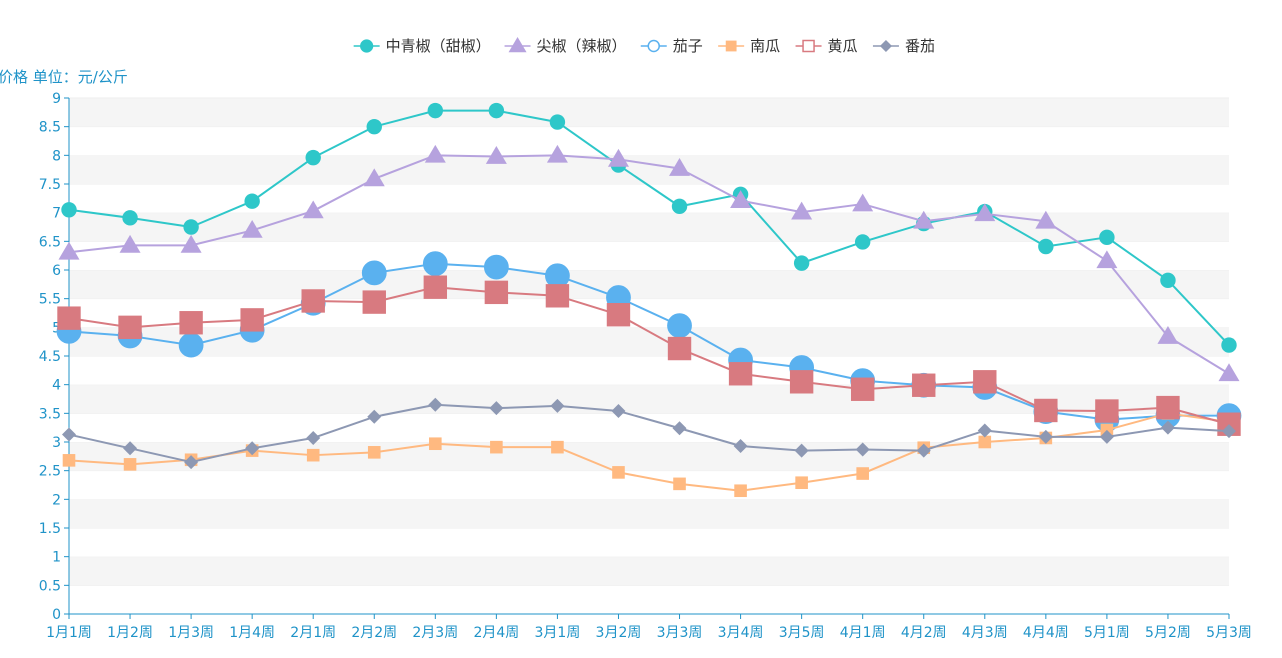  I want to click on legend-item: 尖椒（辣椒）, so click(565, 46).